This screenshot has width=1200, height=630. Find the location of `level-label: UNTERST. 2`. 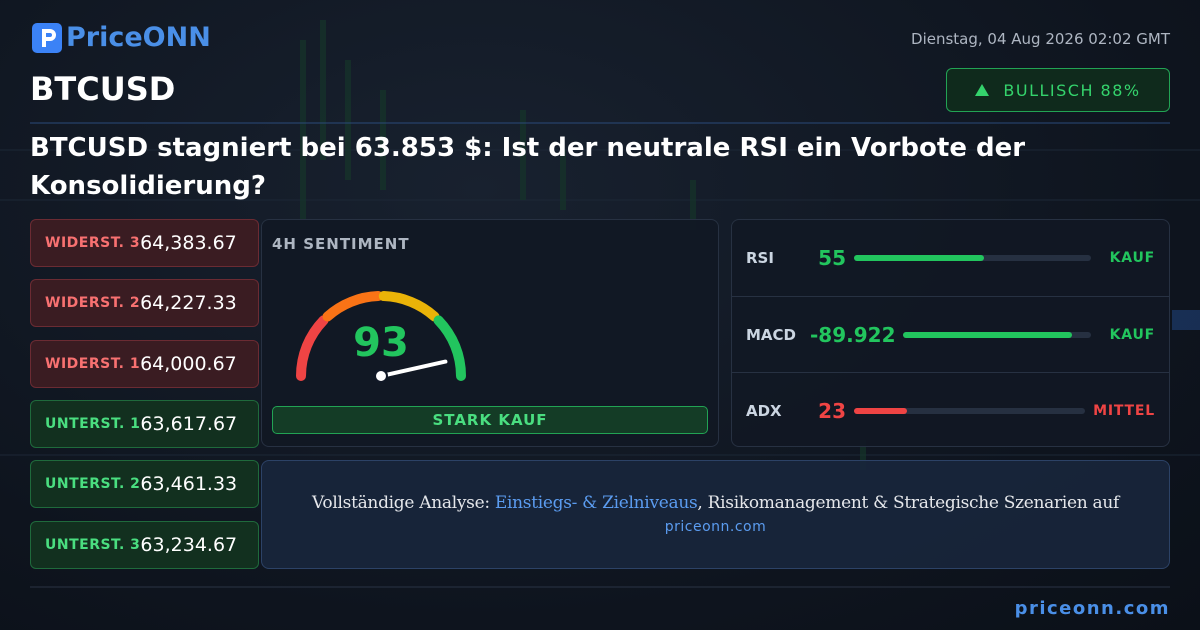

level-label: UNTERST. 2 is located at coordinates (93, 484).